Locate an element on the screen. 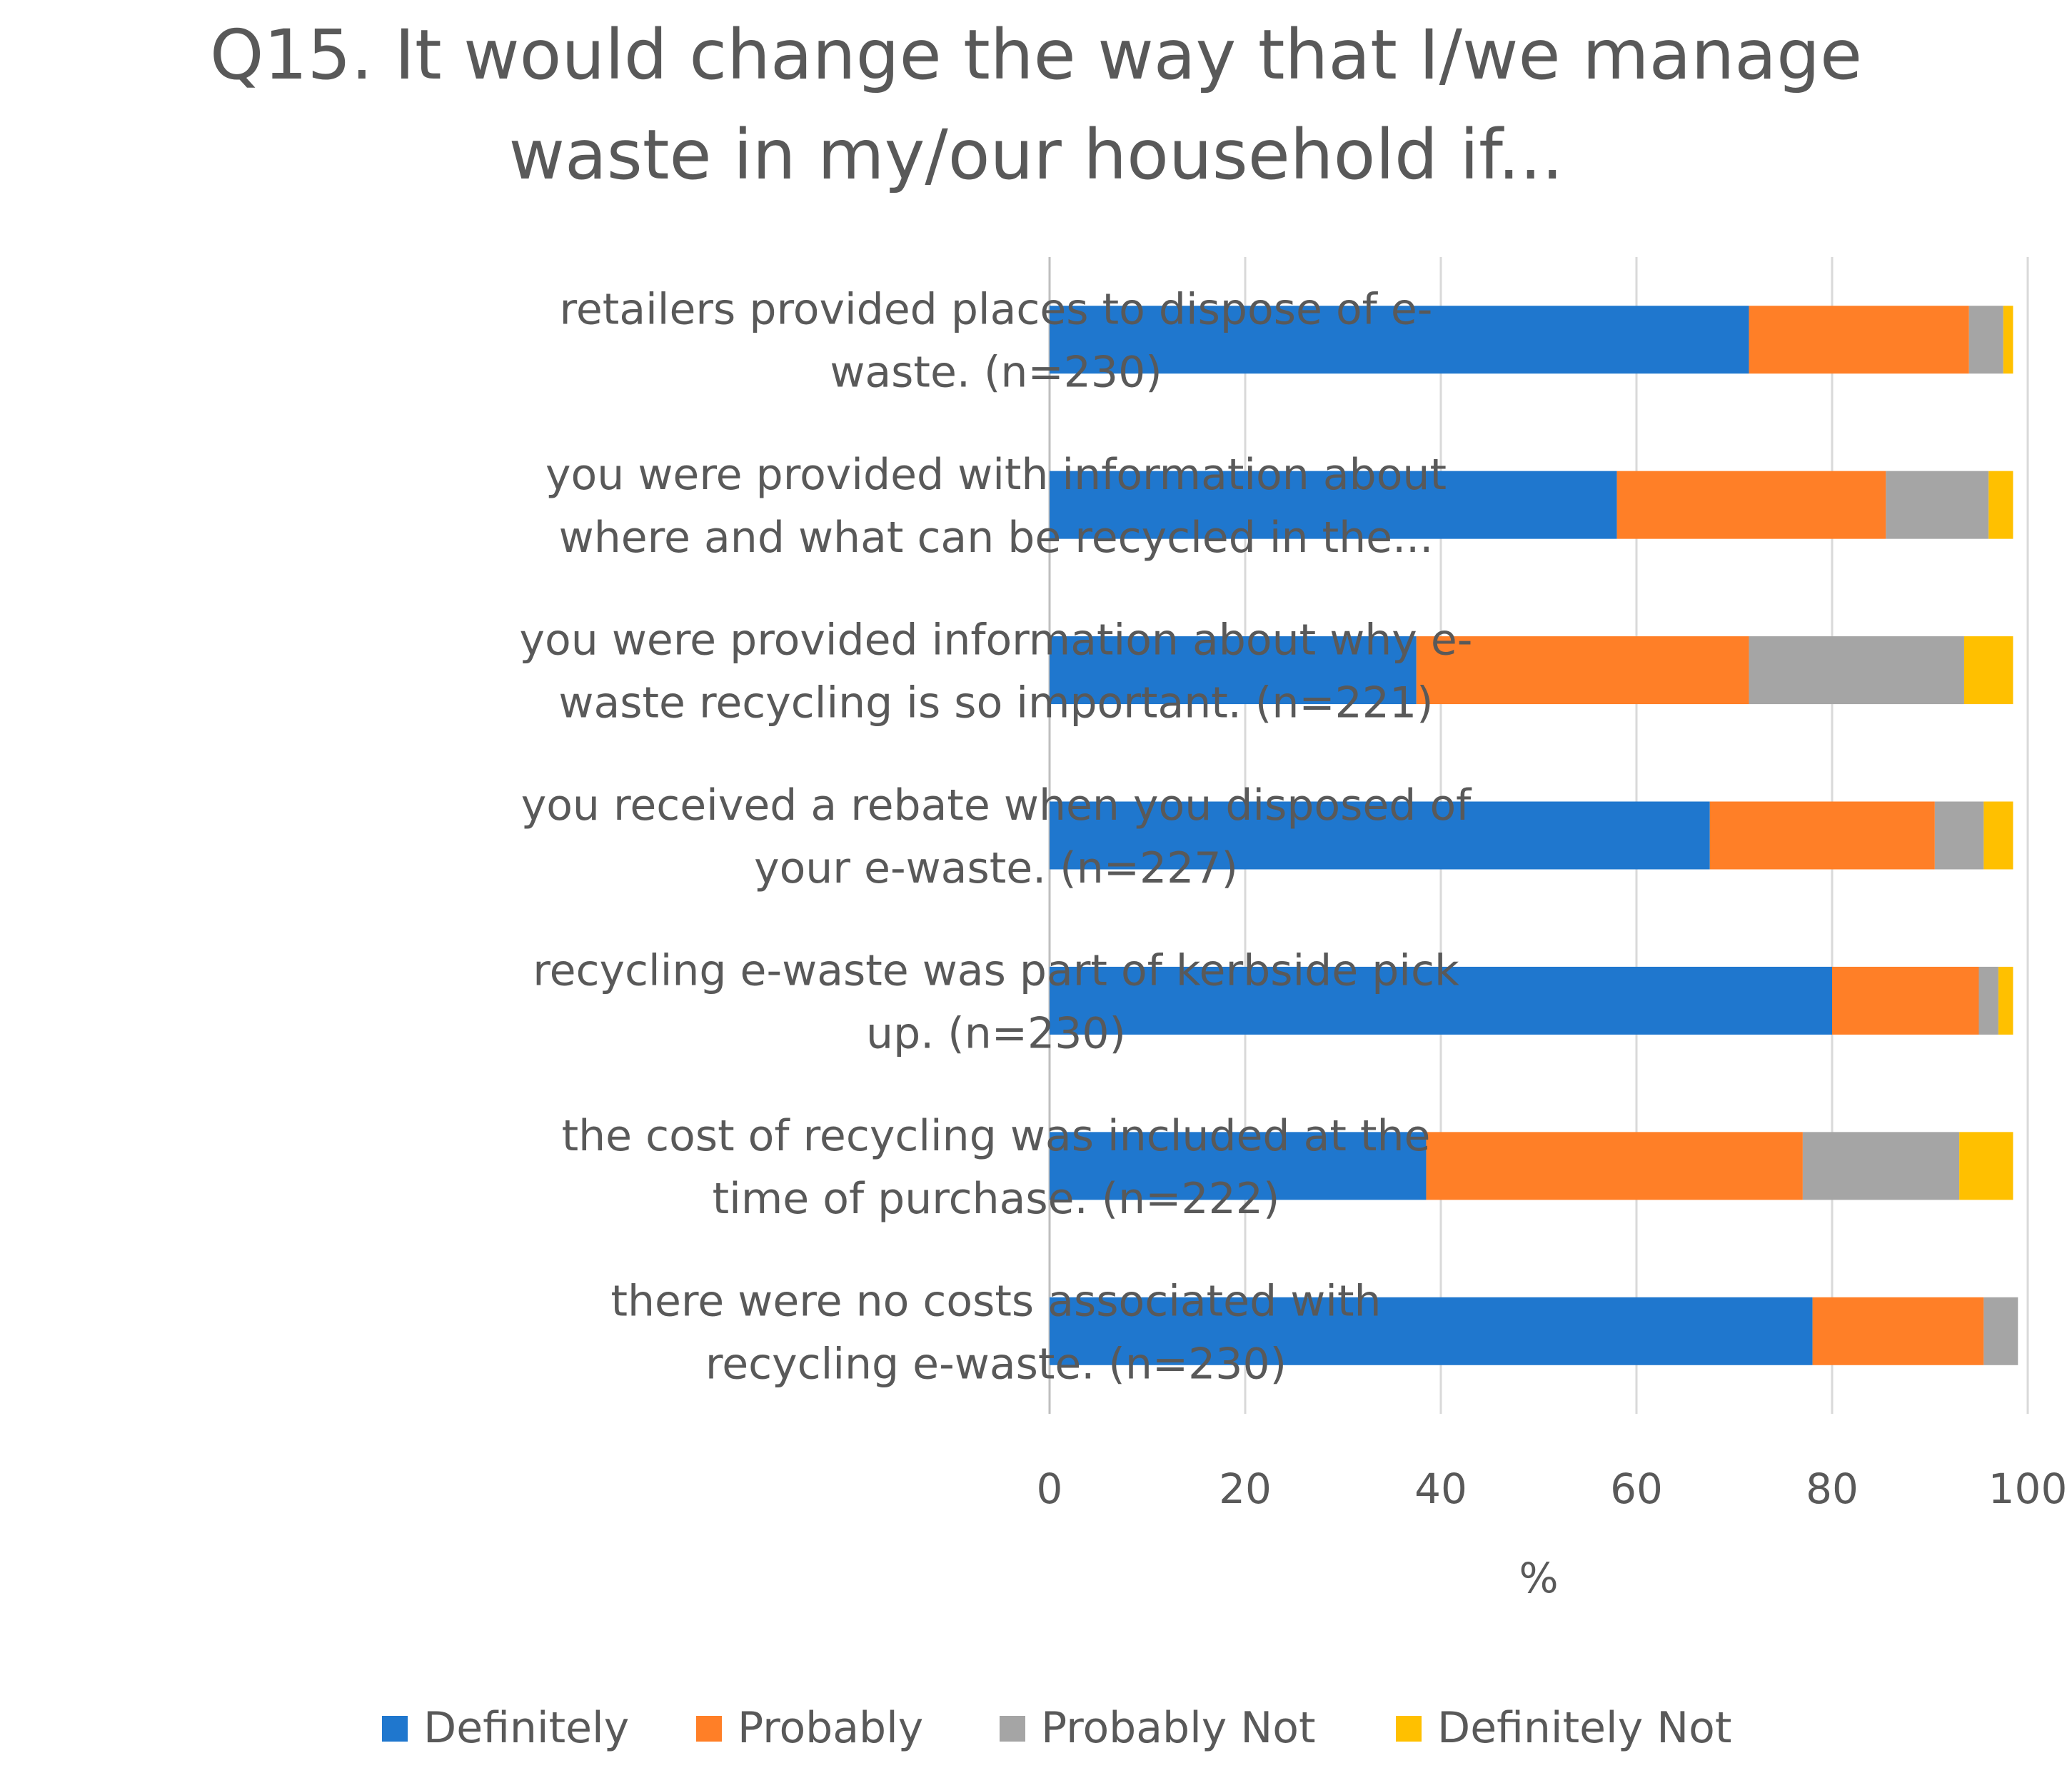 The width and height of the screenshot is (2072, 1768). legend-label: Definitely Not is located at coordinates (1584, 1728).